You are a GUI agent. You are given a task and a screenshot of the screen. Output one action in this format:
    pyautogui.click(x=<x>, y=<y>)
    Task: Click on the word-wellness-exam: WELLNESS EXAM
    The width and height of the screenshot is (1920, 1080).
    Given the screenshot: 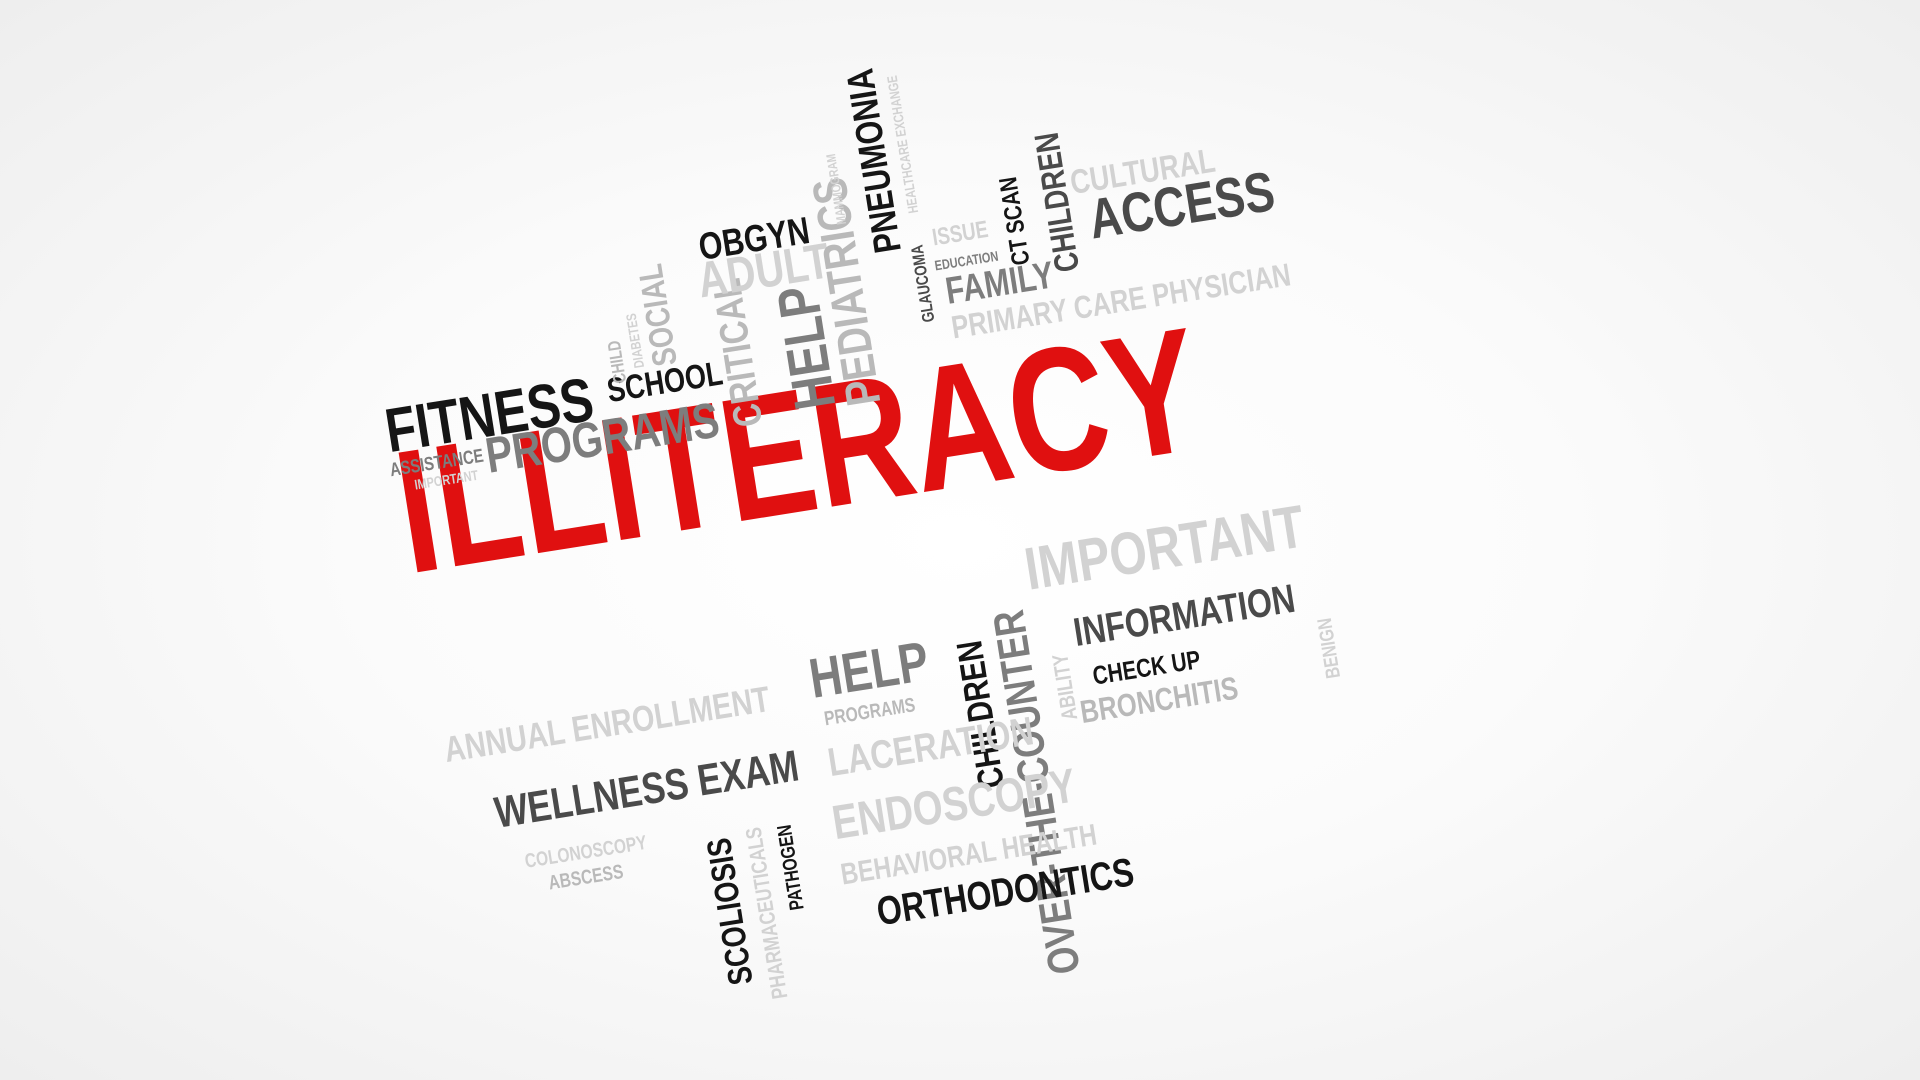 What is the action you would take?
    pyautogui.click(x=647, y=789)
    